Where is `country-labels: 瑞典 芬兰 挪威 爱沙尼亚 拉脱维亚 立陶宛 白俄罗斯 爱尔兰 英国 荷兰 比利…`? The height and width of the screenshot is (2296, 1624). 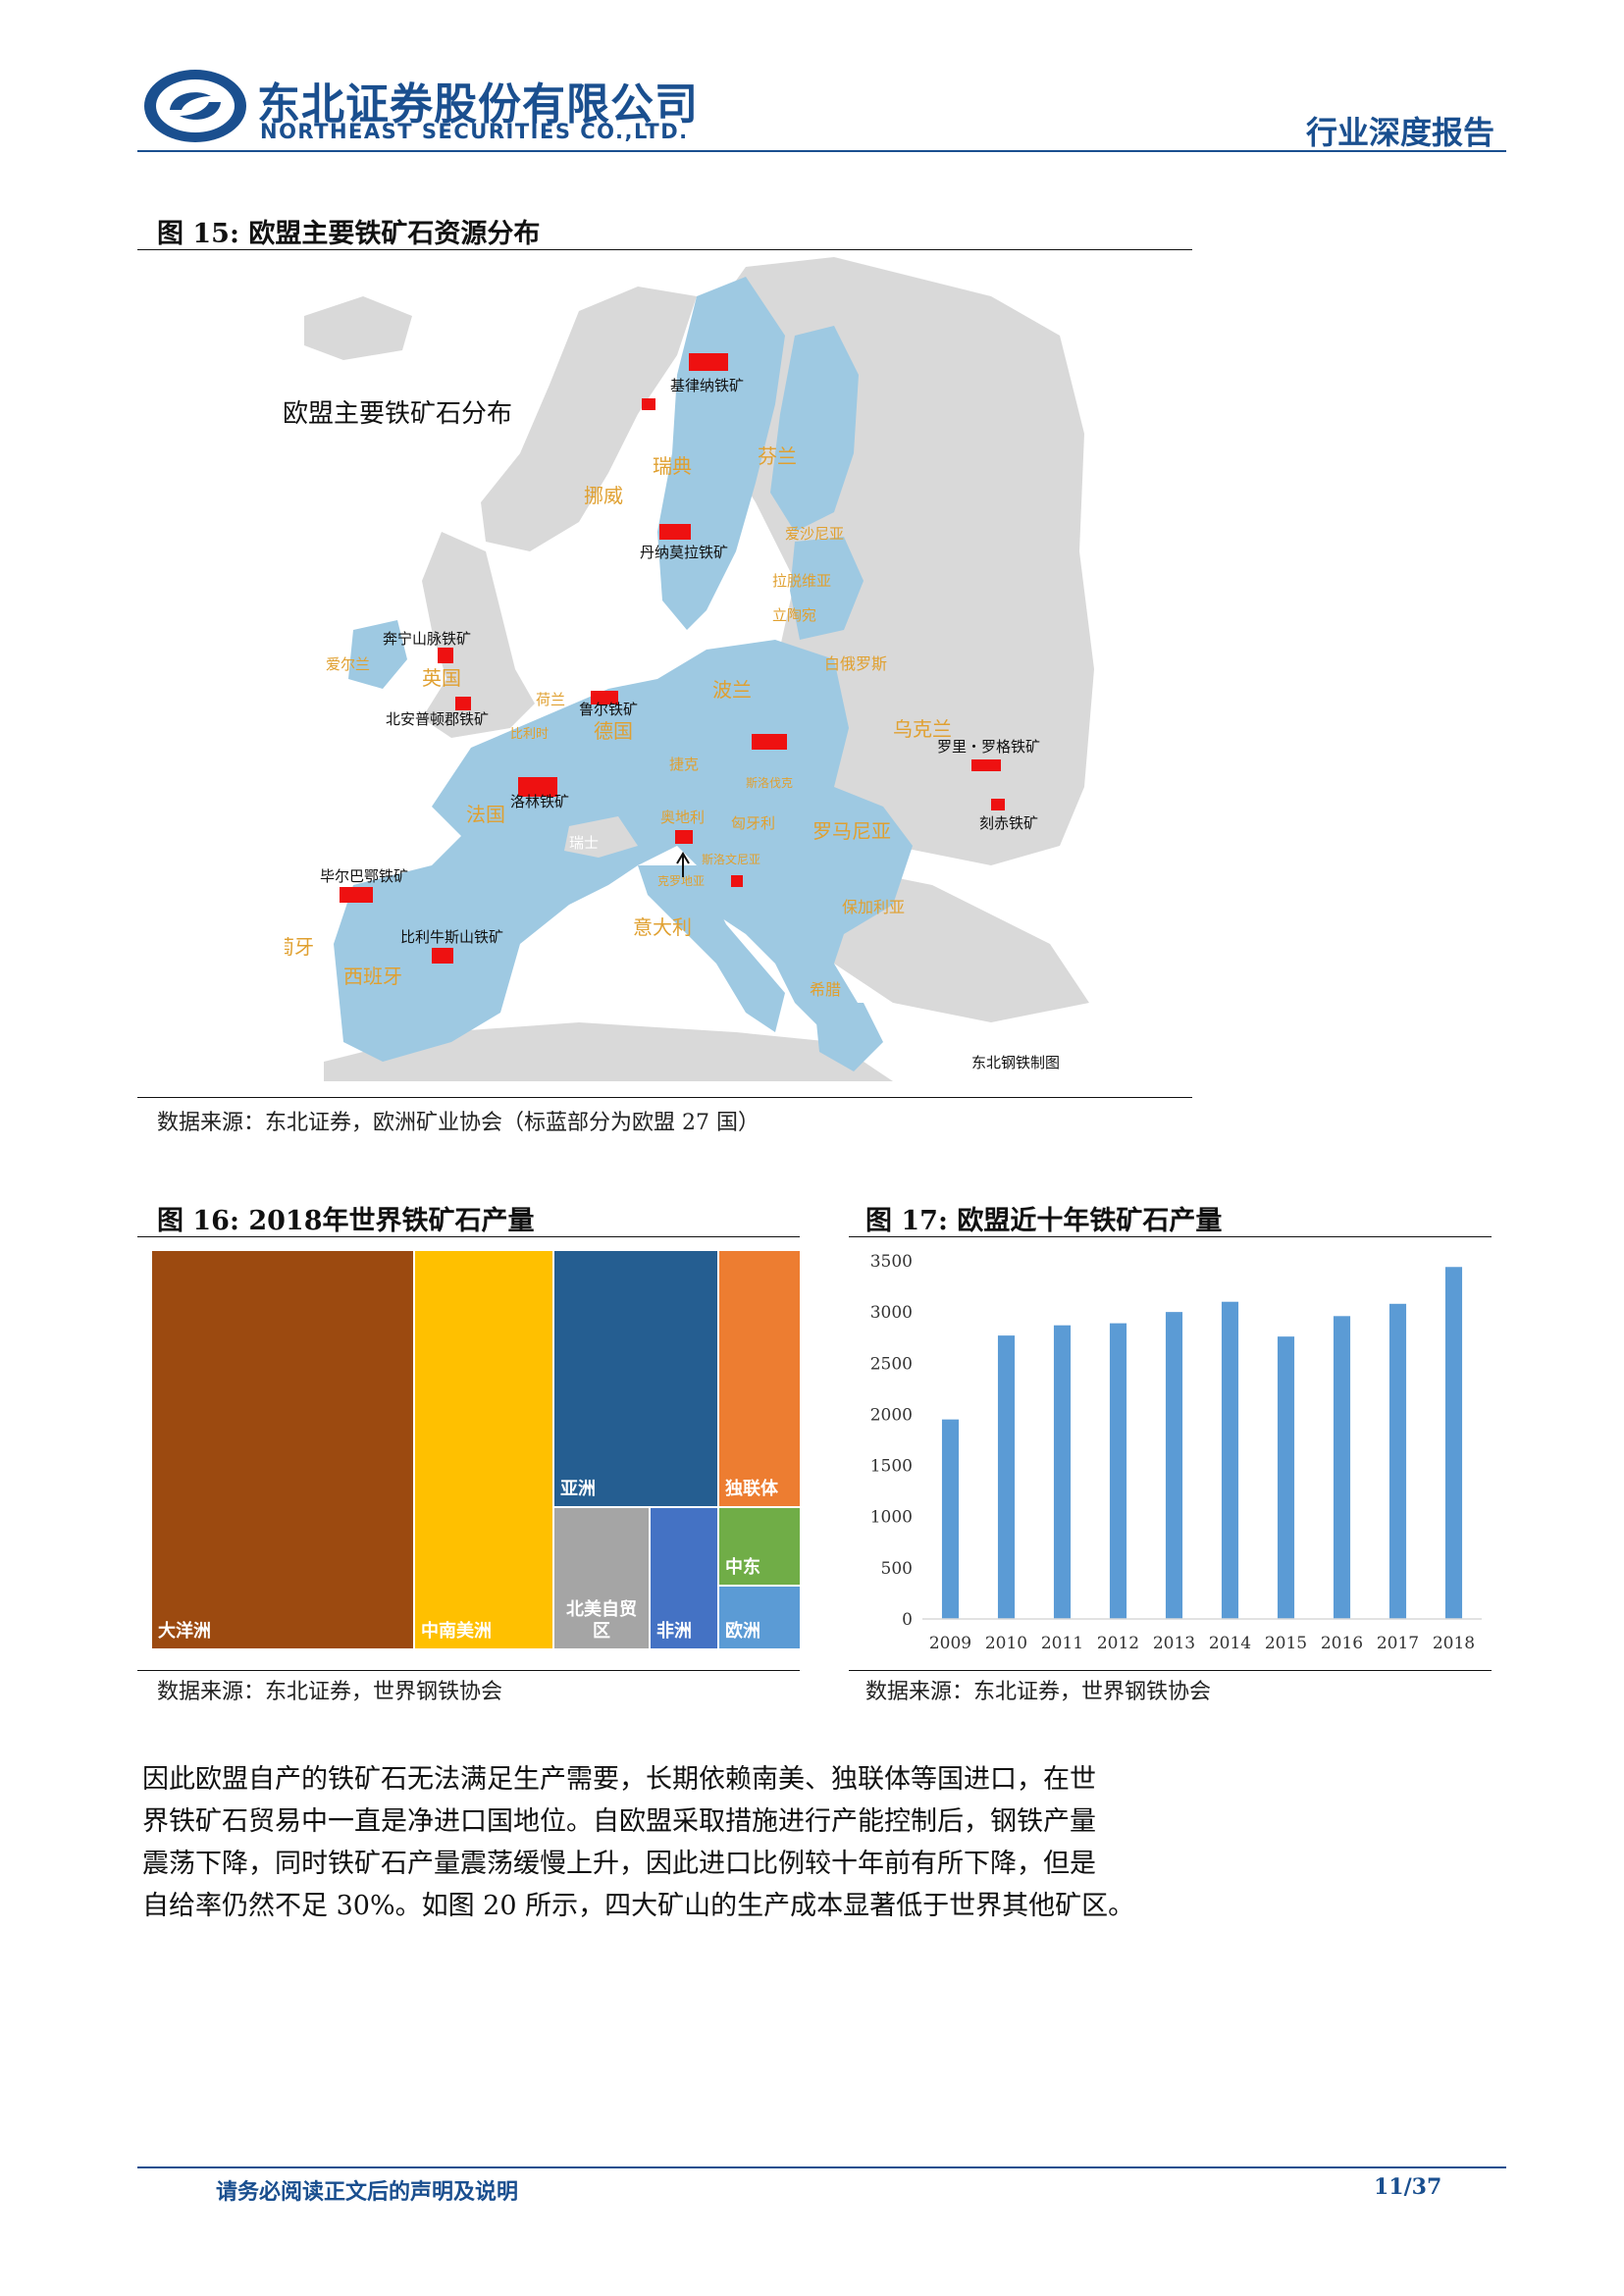 country-labels: 瑞典 芬兰 挪威 爱沙尼亚 拉脱维亚 立陶宛 白俄罗斯 爱尔兰 英国 荷兰 比利… is located at coordinates (618, 721).